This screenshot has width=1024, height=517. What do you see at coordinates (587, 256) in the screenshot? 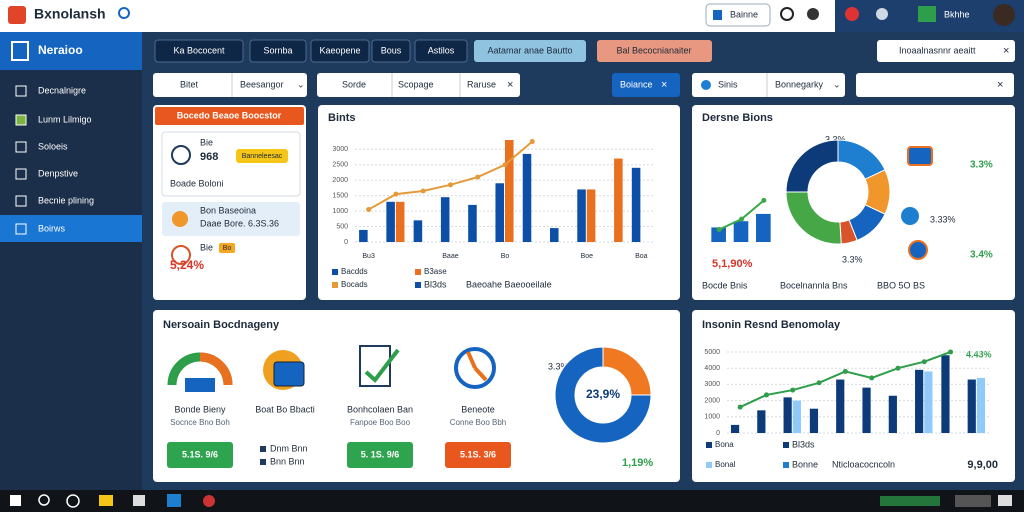
I see `x-tick-label: Boe` at bounding box center [587, 256].